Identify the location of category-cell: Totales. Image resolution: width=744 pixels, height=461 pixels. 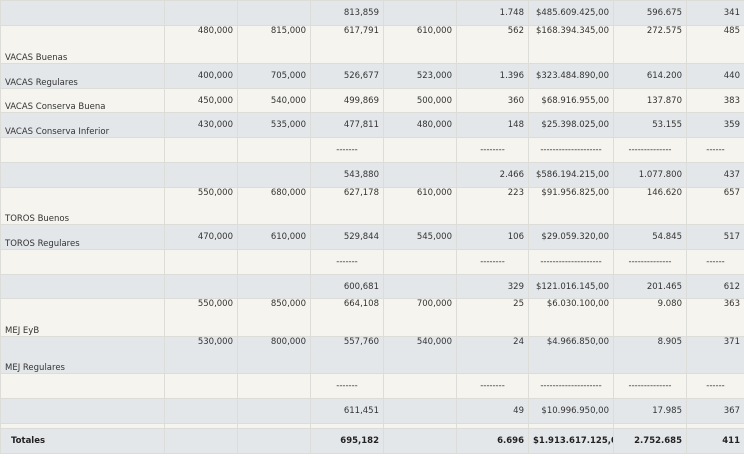
(82, 441).